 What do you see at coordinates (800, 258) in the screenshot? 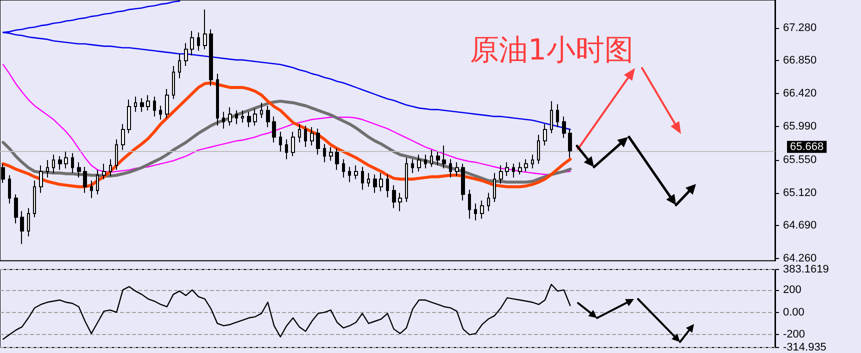
I see `y-tick-label: 64.260` at bounding box center [800, 258].